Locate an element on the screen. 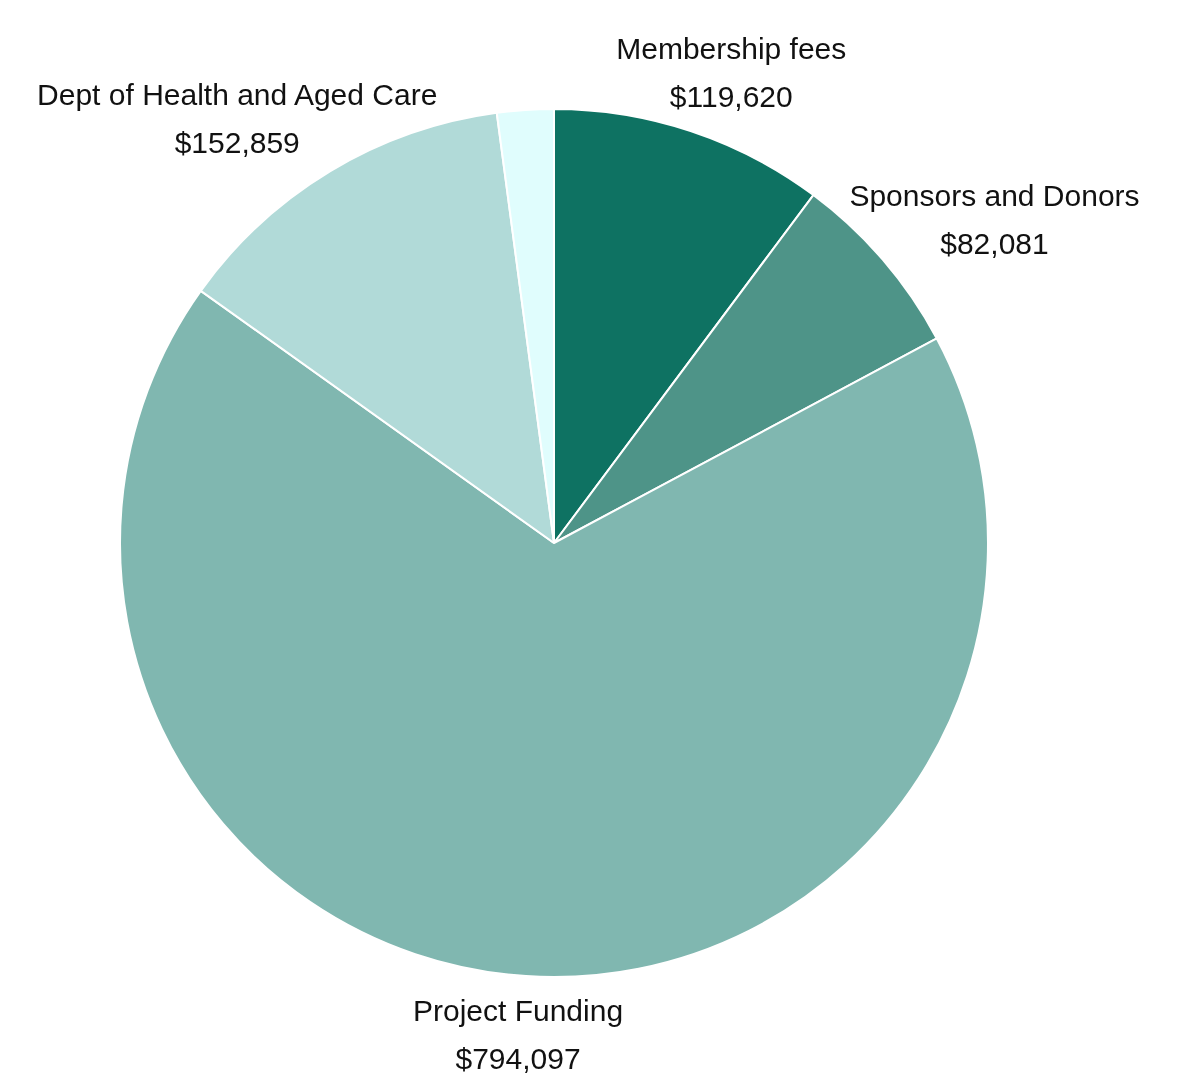 Image resolution: width=1203 pixels, height=1089 pixels. slice-label: Dept of Health and Aged Care is located at coordinates (237, 94).